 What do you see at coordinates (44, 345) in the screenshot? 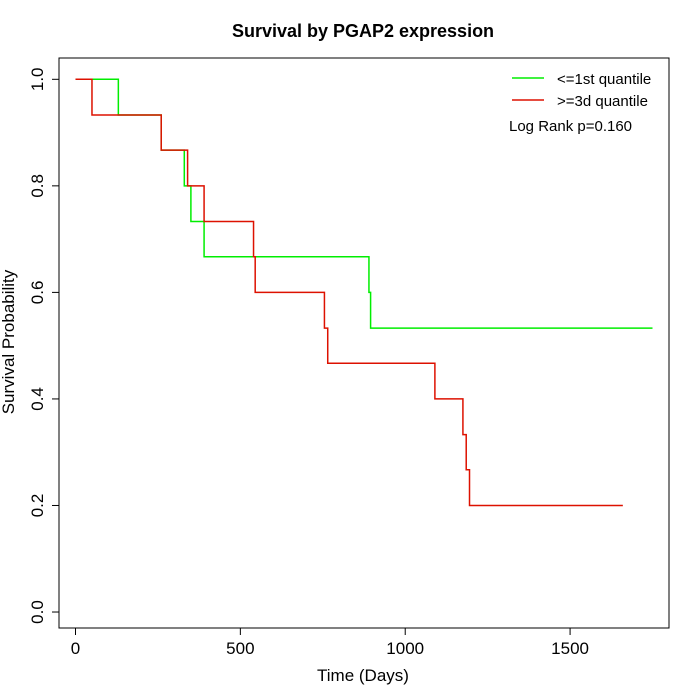
I see `y-axis: 0.0 0.2 0.4 0.6 0.8 1.0` at bounding box center [44, 345].